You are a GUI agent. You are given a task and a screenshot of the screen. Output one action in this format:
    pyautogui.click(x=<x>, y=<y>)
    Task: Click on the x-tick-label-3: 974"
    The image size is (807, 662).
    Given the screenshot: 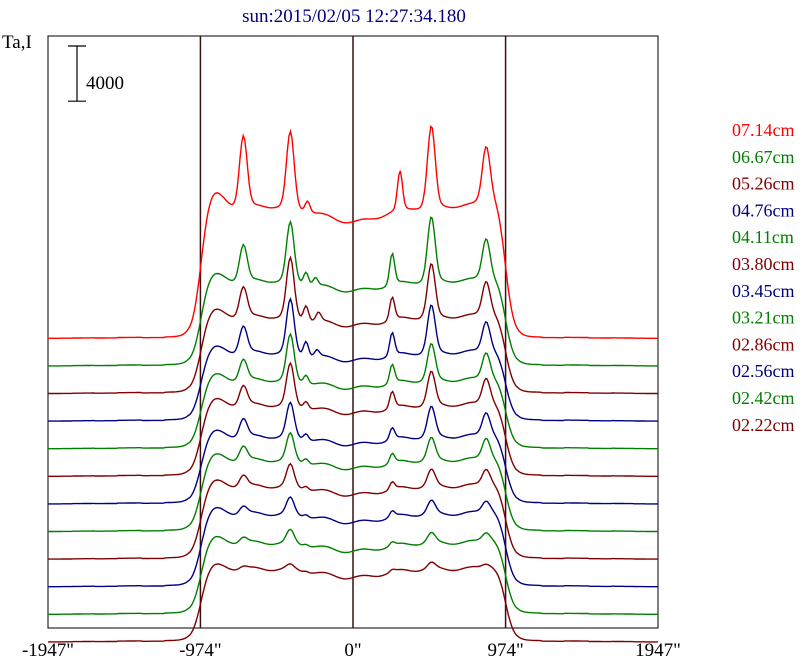 What is the action you would take?
    pyautogui.click(x=505, y=650)
    